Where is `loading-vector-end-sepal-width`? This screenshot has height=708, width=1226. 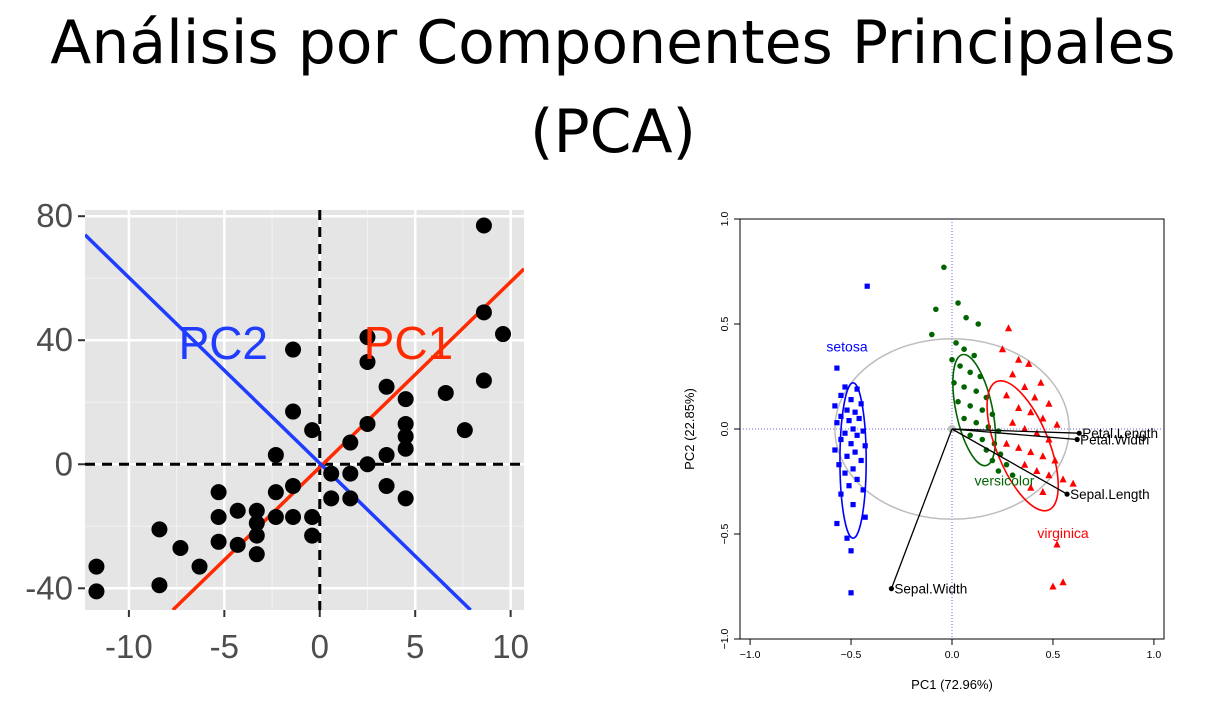
loading-vector-end-sepal-width is located at coordinates (891, 589).